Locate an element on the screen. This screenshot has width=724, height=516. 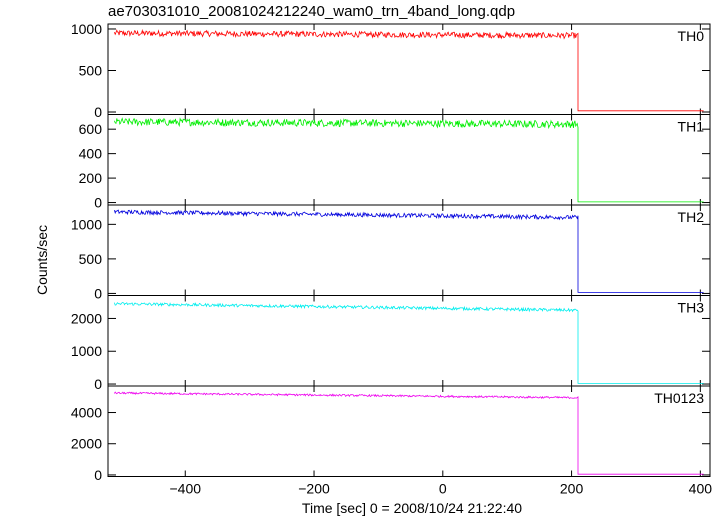
panel-frame-th1 is located at coordinates (409, 160).